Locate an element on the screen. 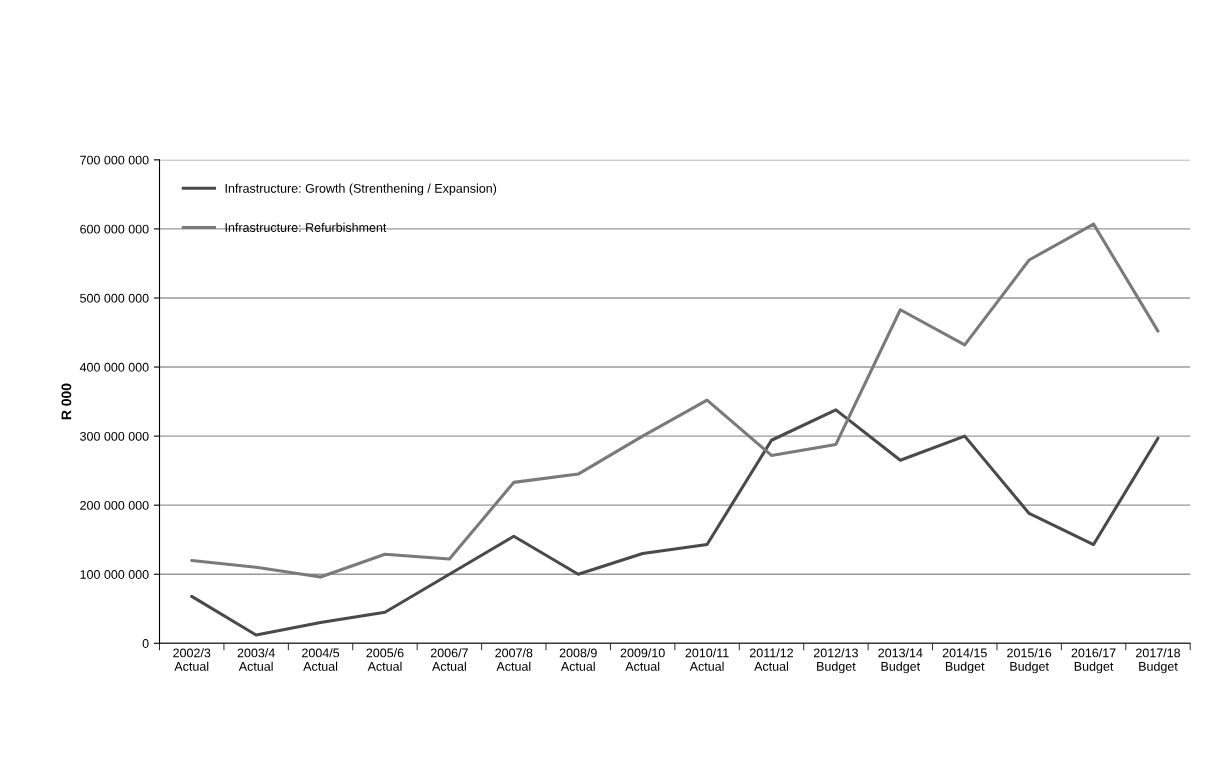 The image size is (1227, 776). y-tick-label: 500 000 000 is located at coordinates (114, 298).